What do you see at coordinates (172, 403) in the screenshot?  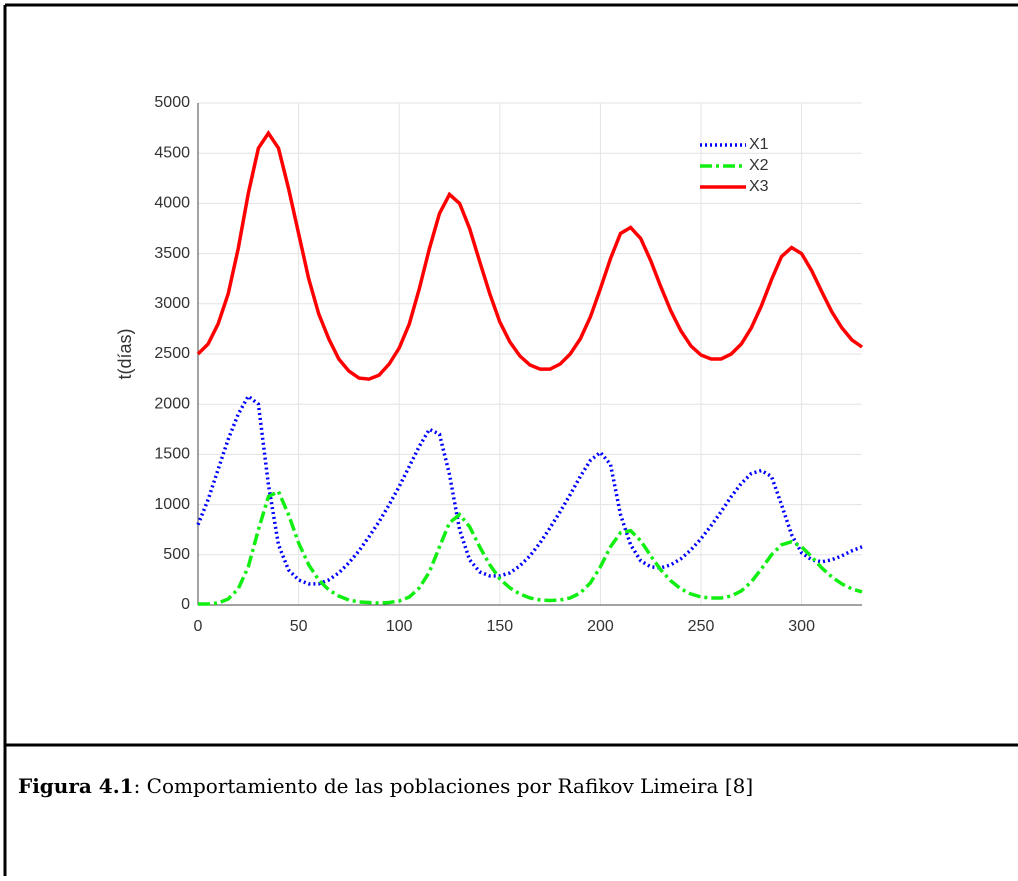 I see `y-tick-label: 2000` at bounding box center [172, 403].